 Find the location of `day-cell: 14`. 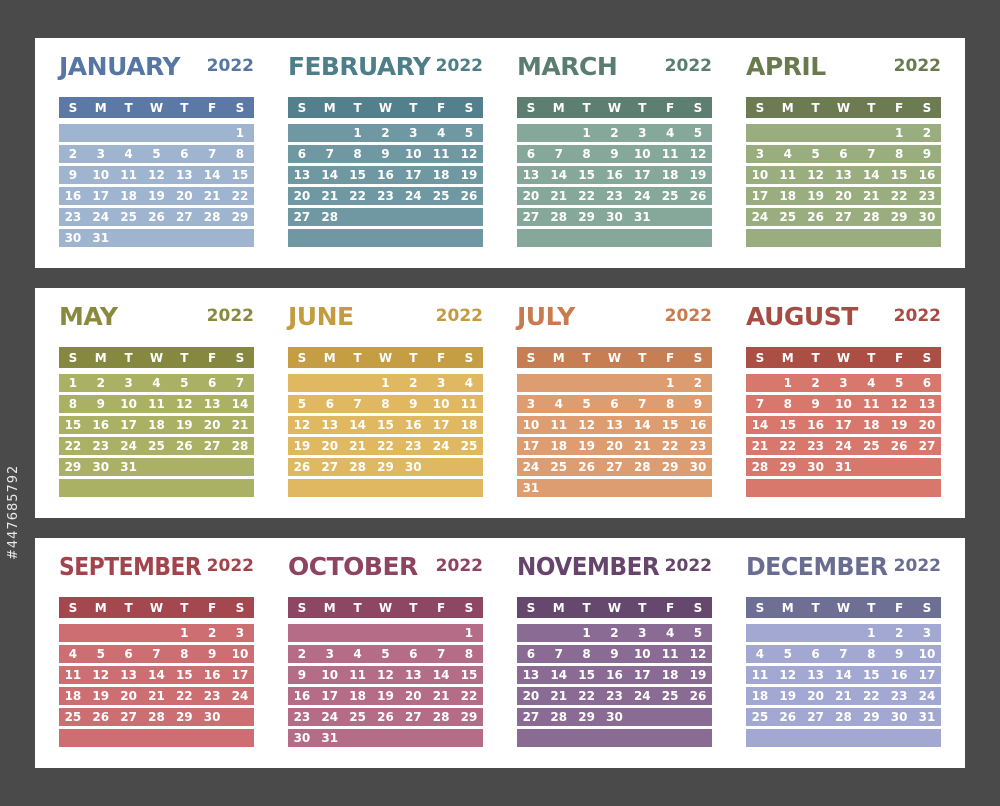

day-cell: 14 is located at coordinates (156, 675).